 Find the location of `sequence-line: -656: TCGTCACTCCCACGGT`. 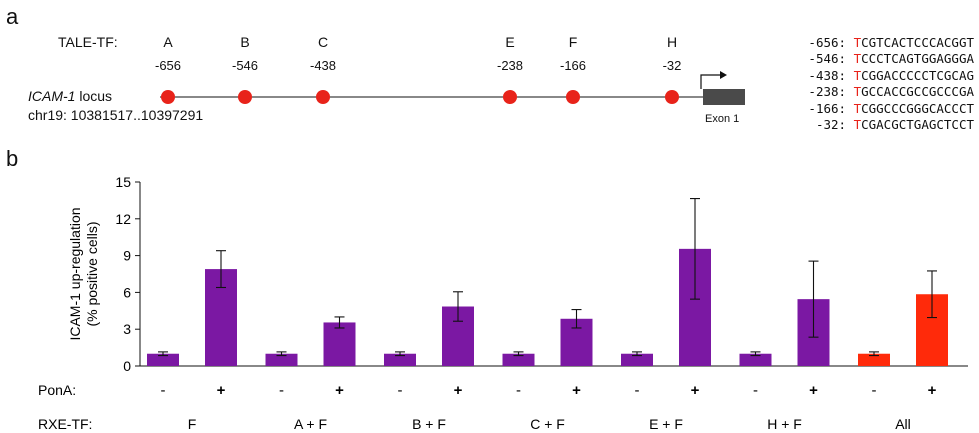

sequence-line: -656: TCGTCACTCCCACGGT is located at coordinates (868, 43).